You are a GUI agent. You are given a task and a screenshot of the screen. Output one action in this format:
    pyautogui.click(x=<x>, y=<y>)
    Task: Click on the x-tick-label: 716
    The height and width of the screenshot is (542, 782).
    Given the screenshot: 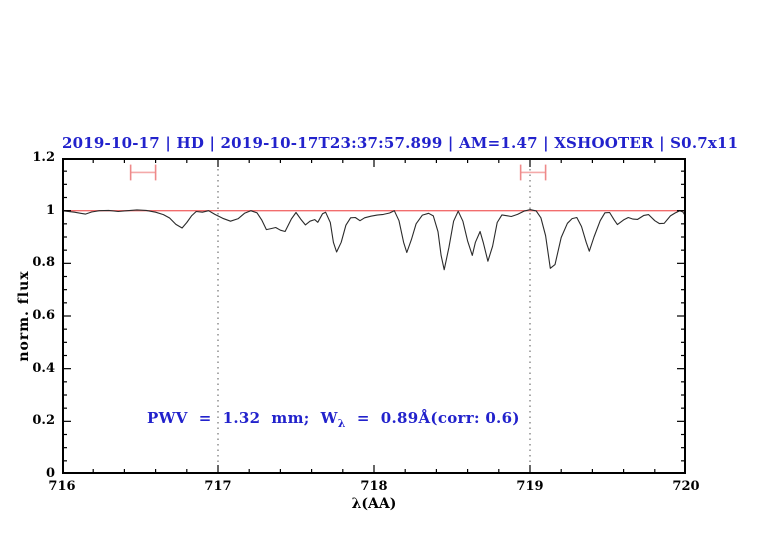 What is the action you would take?
    pyautogui.click(x=62, y=486)
    